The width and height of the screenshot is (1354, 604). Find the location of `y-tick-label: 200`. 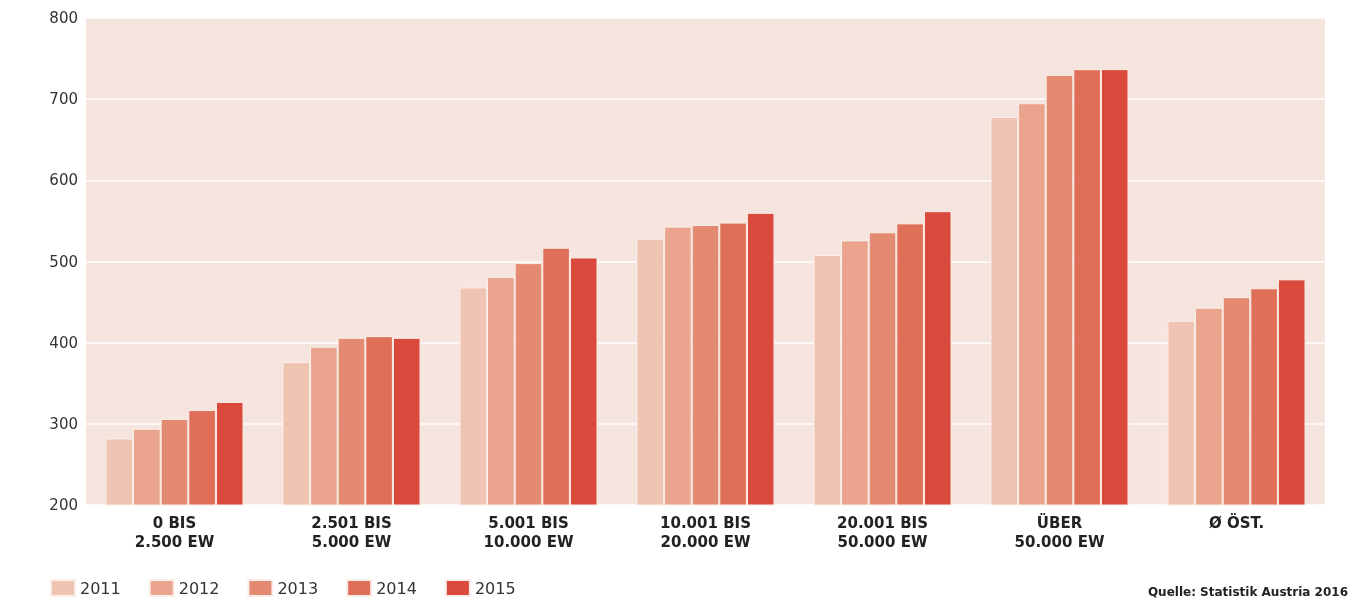

y-tick-label: 200 is located at coordinates (63, 505).